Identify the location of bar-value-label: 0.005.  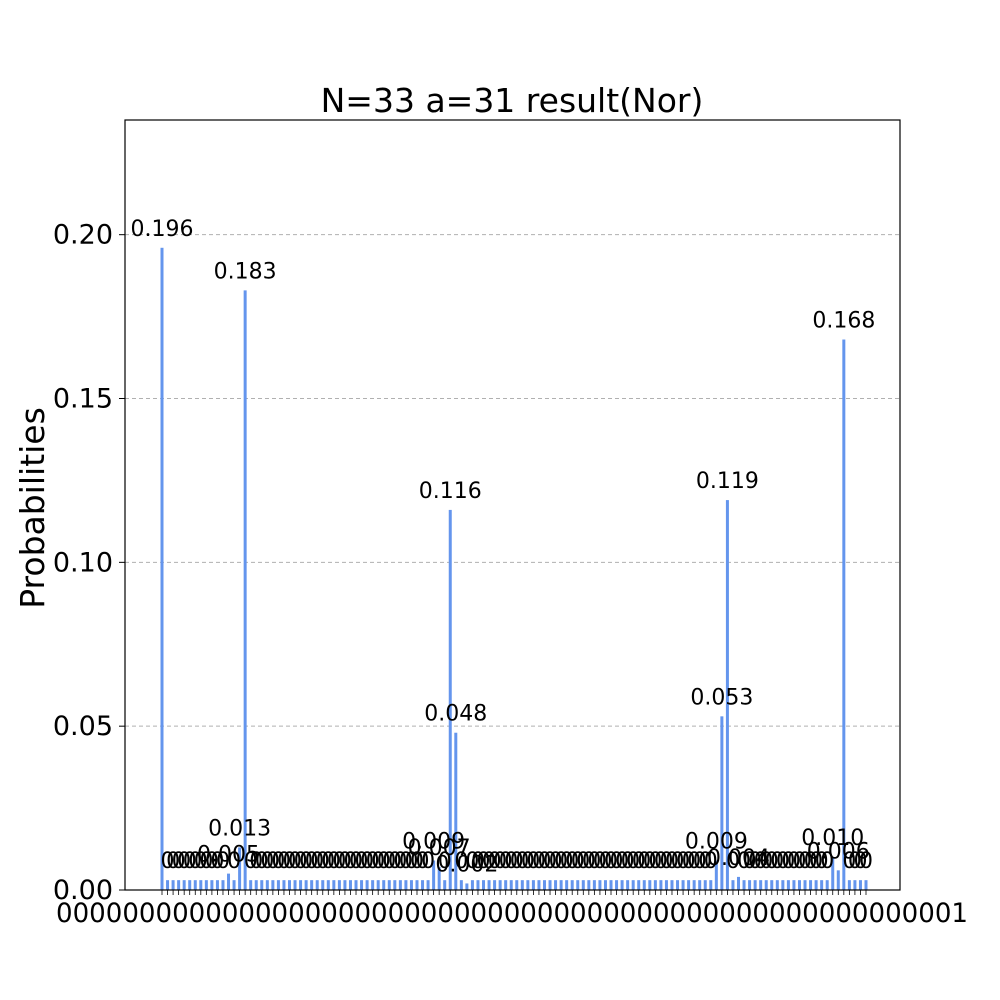
(228, 855).